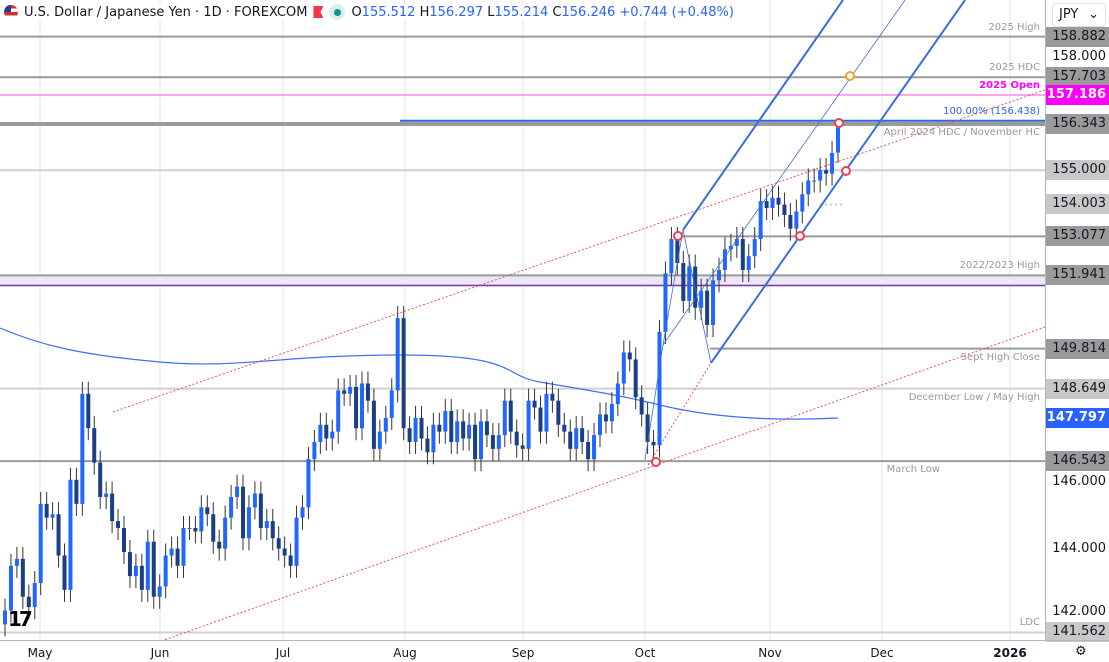  What do you see at coordinates (1077, 95) in the screenshot?
I see `price-label: 157.186` at bounding box center [1077, 95].